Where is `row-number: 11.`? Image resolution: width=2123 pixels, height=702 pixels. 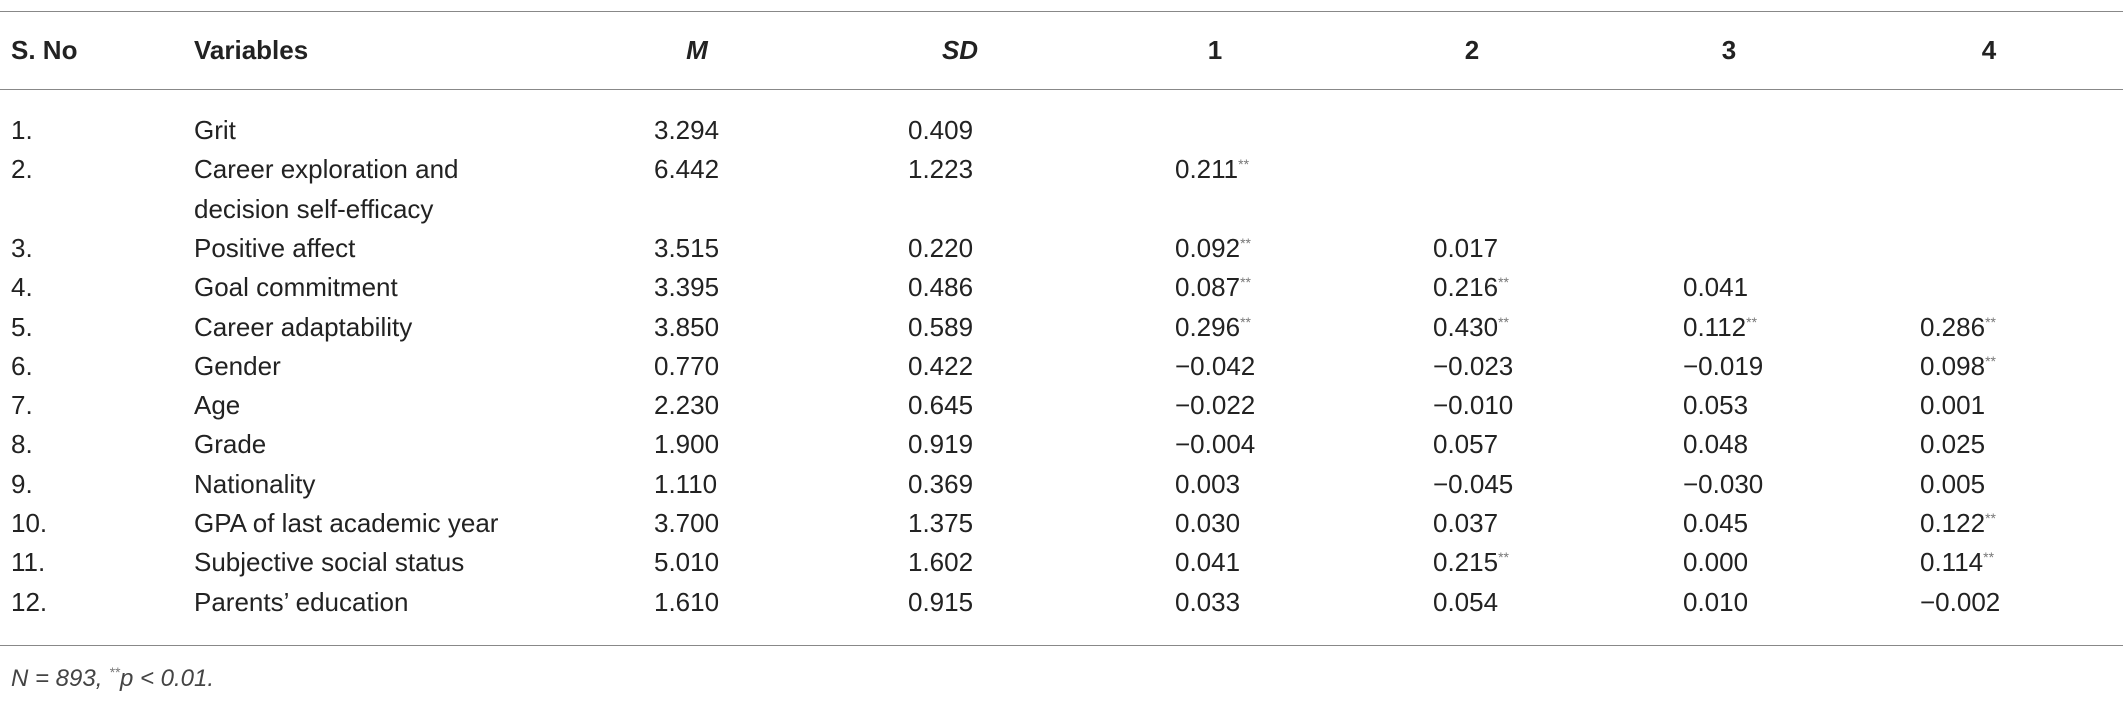 row-number: 11. is located at coordinates (28, 562).